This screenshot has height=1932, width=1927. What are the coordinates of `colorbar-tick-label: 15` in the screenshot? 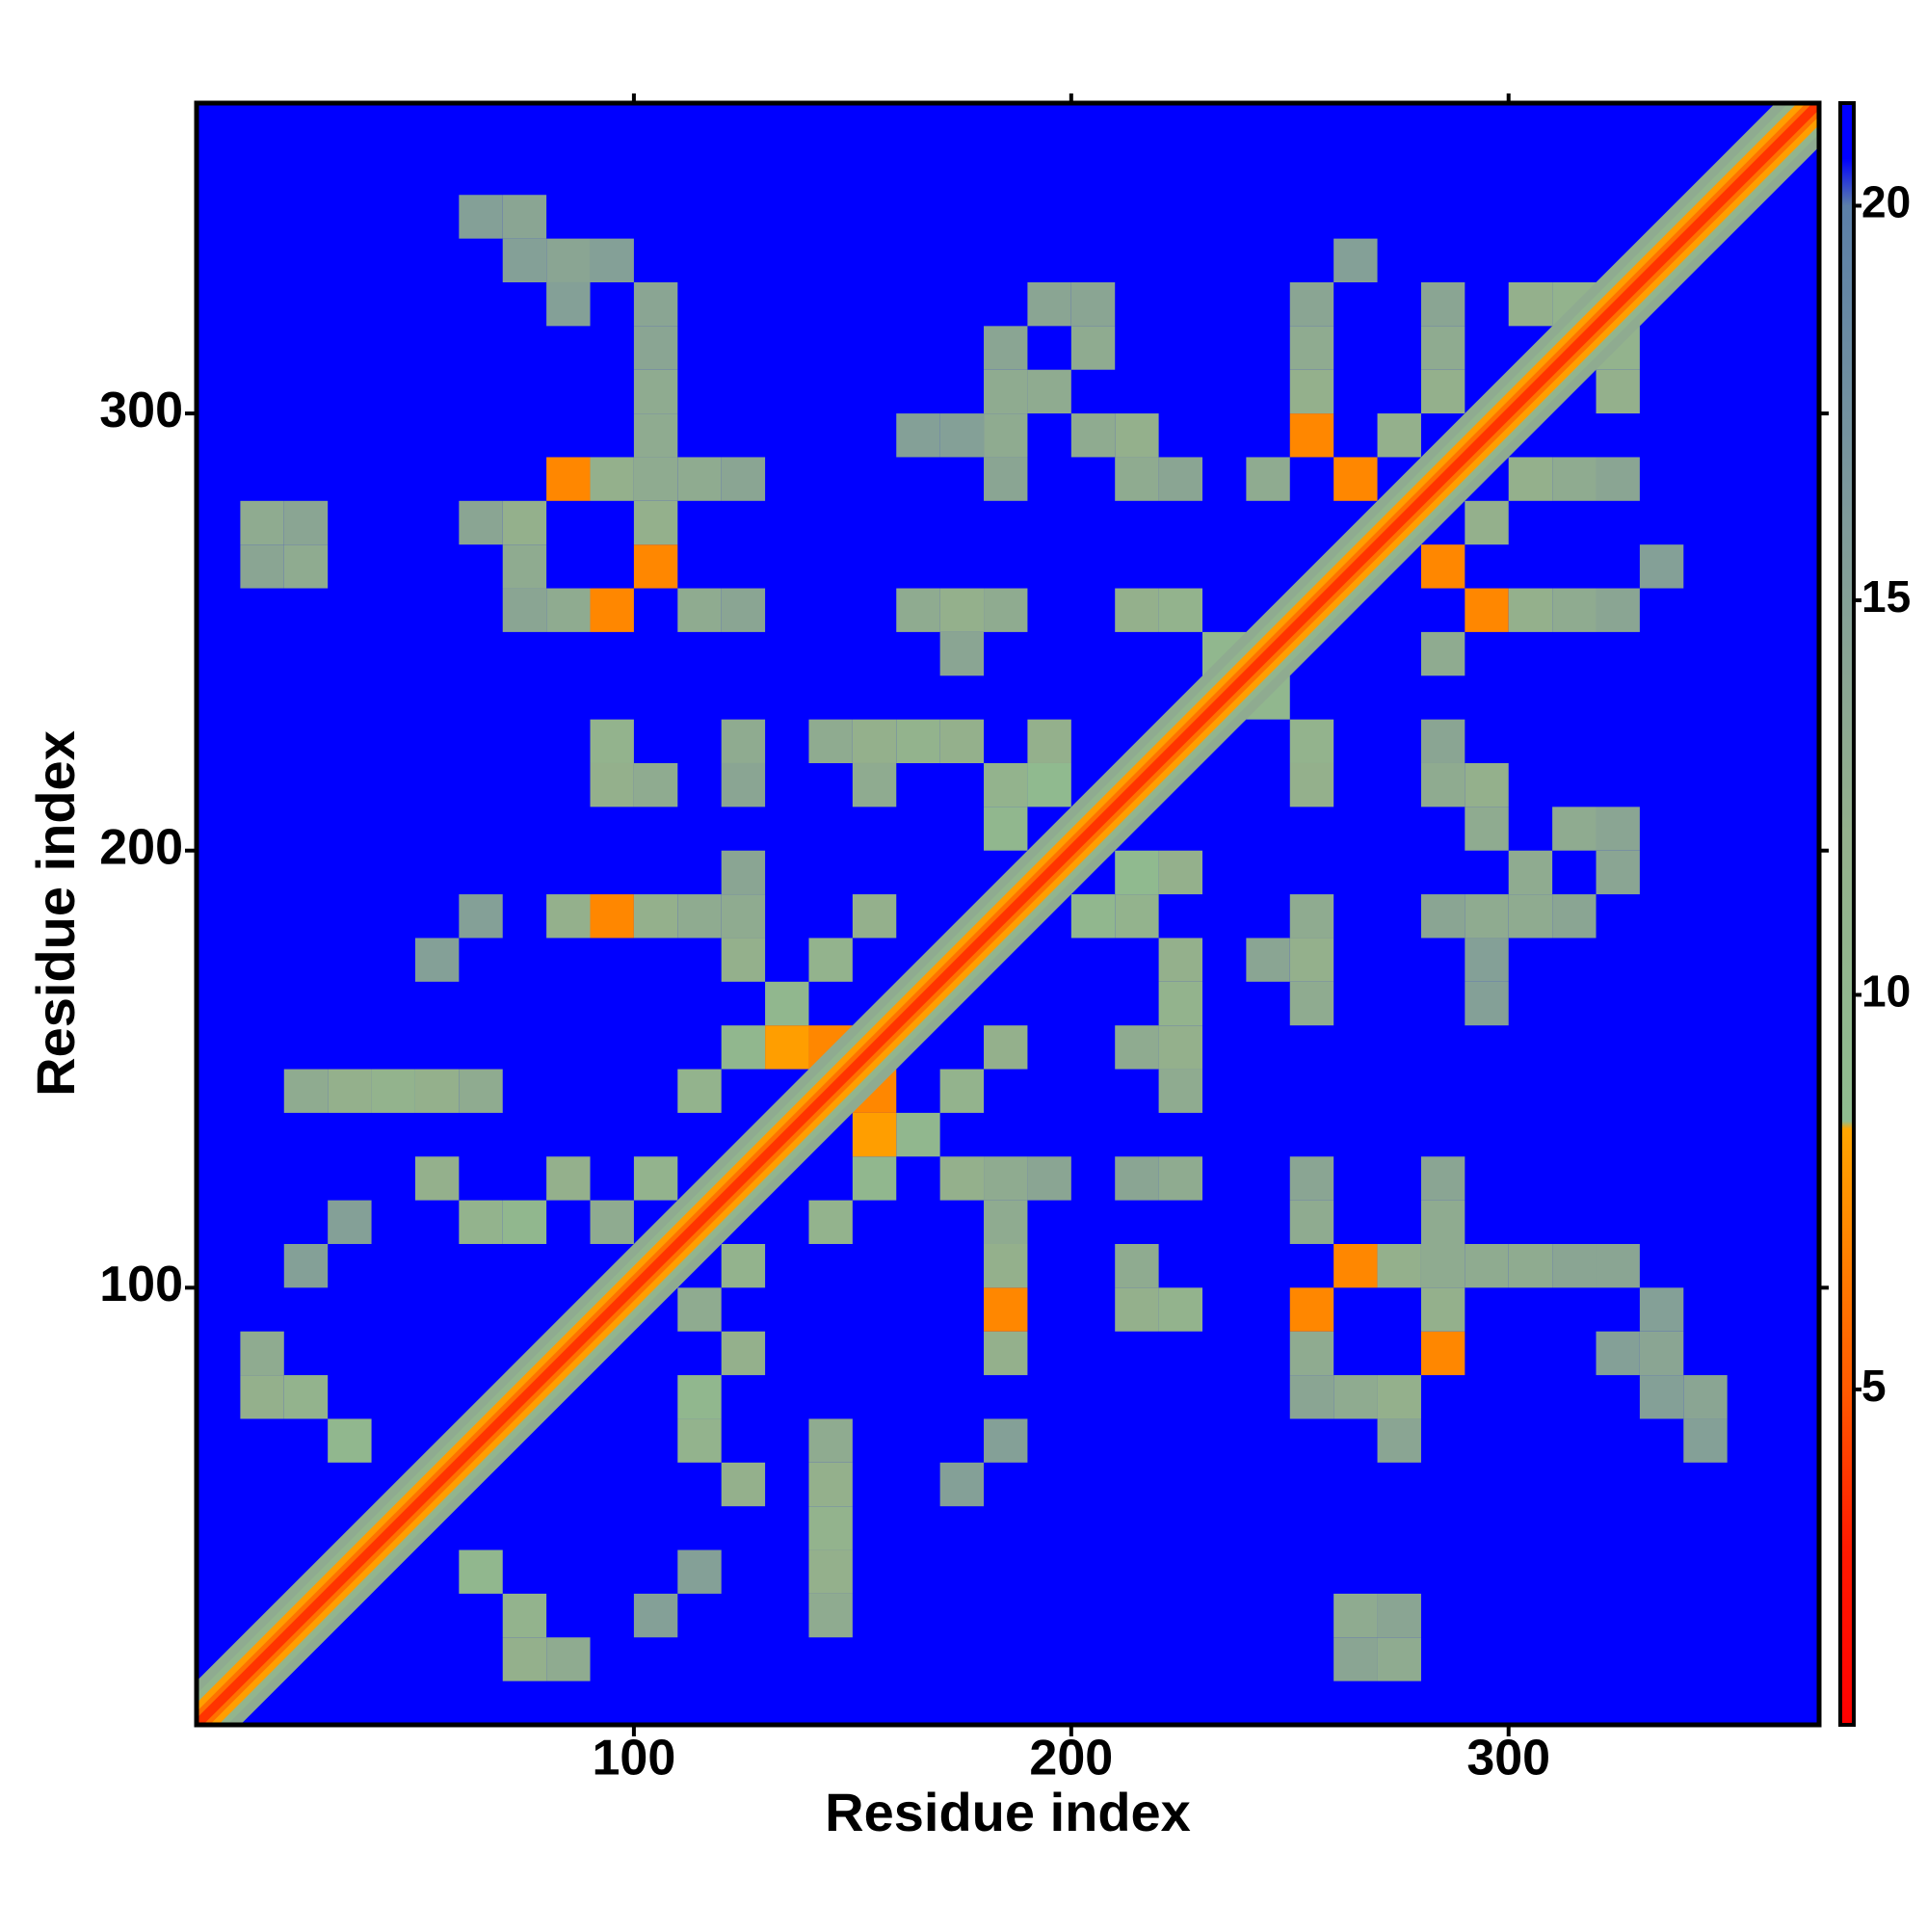 It's located at (1886, 596).